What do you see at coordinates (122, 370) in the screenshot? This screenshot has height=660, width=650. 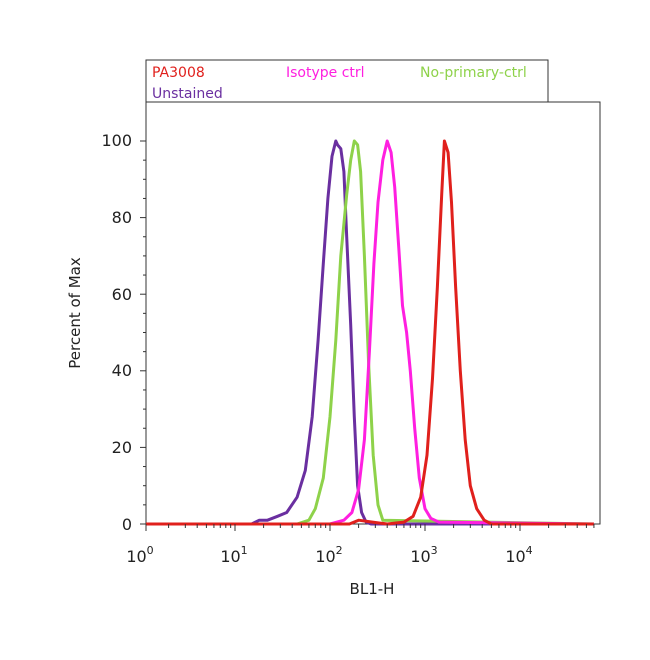 I see `y-tick-label: 40` at bounding box center [122, 370].